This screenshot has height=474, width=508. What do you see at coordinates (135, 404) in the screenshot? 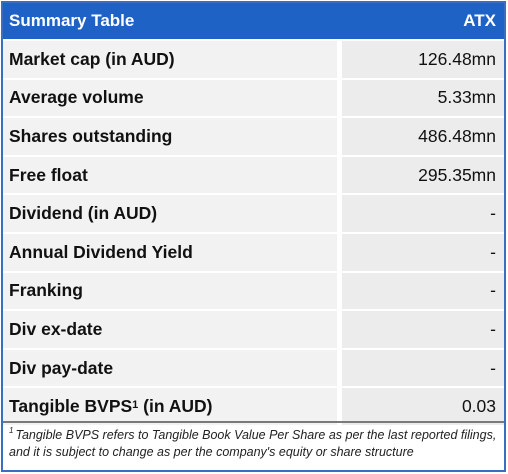
I see `footnote-marker: 1` at bounding box center [135, 404].